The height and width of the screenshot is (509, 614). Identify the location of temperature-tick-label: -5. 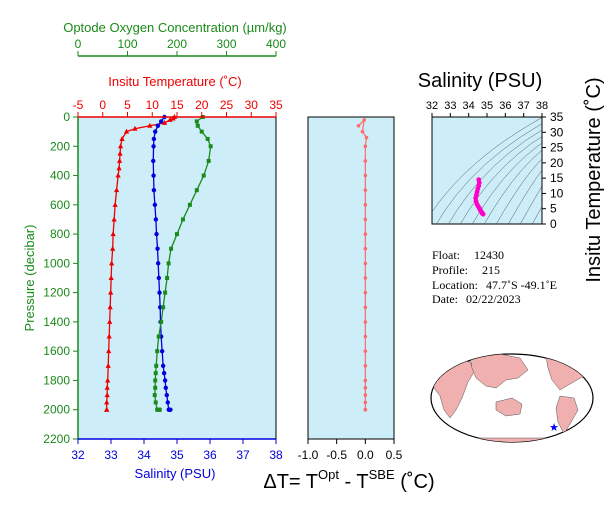
(78, 105).